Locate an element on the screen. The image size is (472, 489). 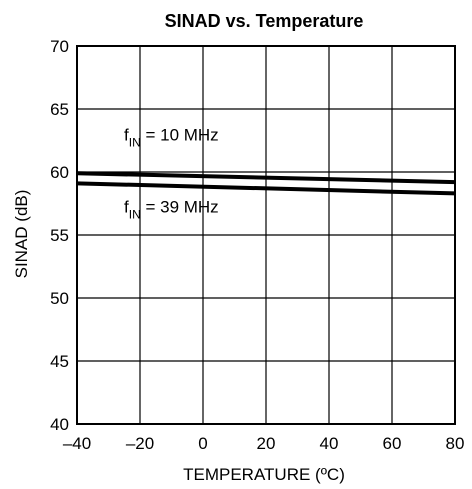
y-axis-label: SINAD (dB) is located at coordinates (21, 234).